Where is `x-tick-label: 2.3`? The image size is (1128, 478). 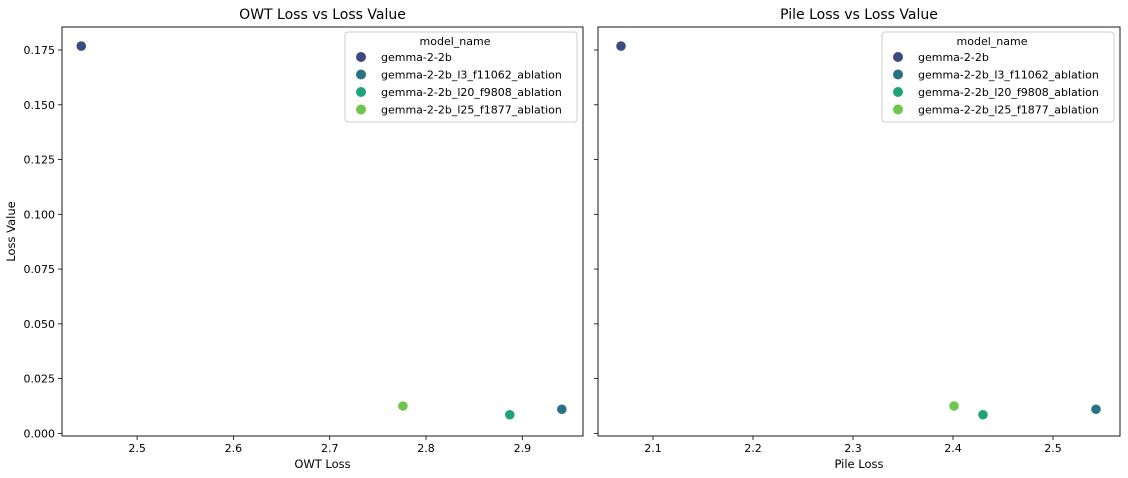 x-tick-label: 2.3 is located at coordinates (853, 448).